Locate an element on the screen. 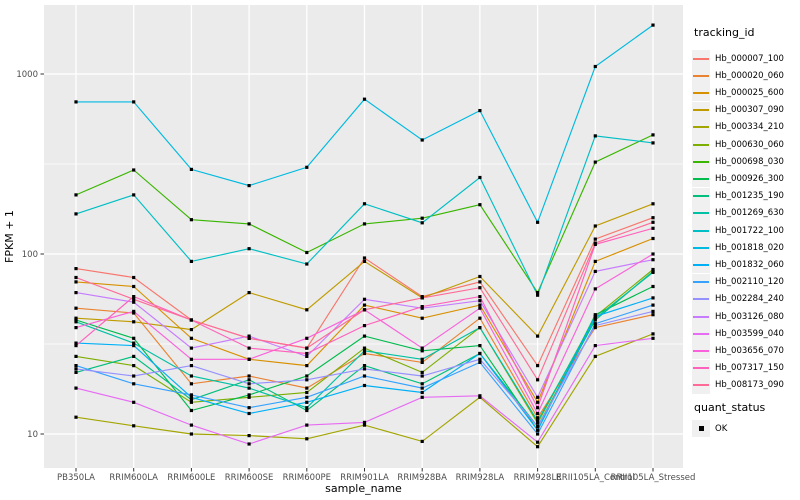  legend-entry-Hb_000698_030: Hb_000698_030 is located at coordinates (738, 162).